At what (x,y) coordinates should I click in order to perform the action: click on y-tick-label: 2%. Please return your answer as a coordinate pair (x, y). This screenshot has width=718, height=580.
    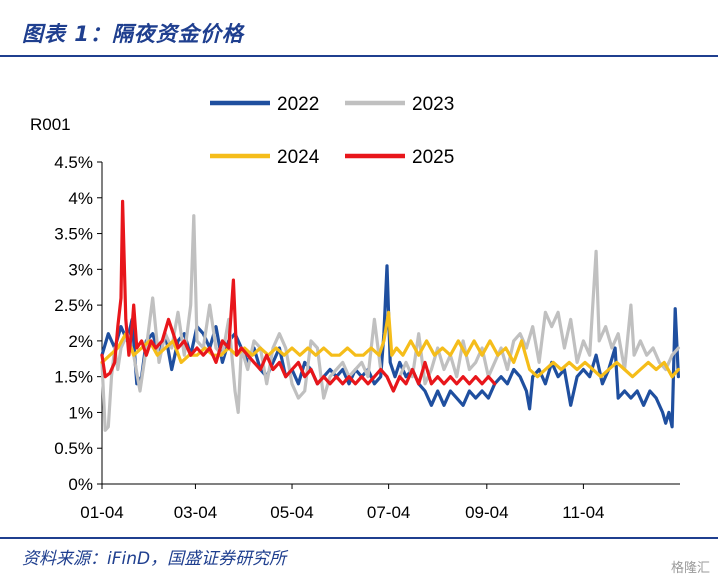
    Looking at the image, I should click on (80, 341).